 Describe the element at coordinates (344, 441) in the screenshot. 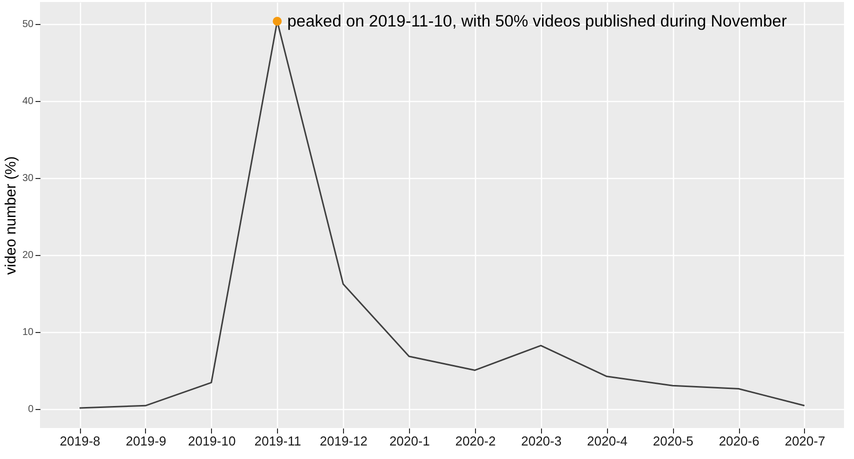

I see `x-tick-label: 2019-12` at that location.